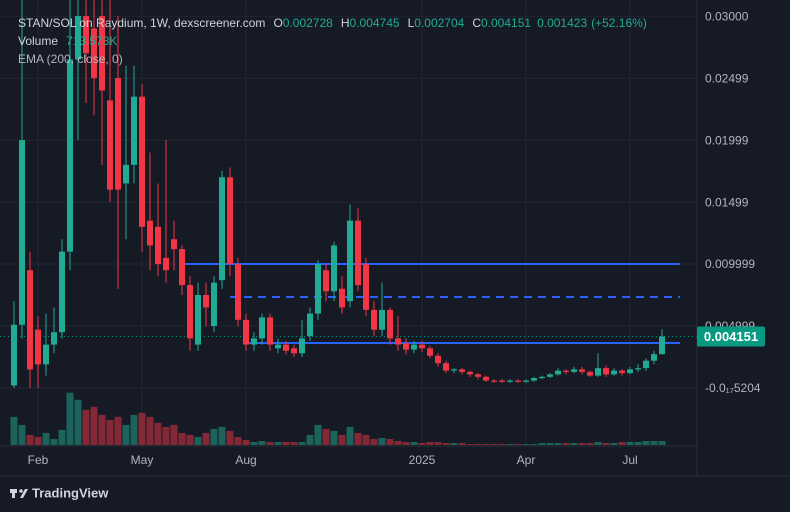 This screenshot has width=790, height=512. What do you see at coordinates (619, 23) in the screenshot?
I see `legend-change-percent: (+52.16%)` at bounding box center [619, 23].